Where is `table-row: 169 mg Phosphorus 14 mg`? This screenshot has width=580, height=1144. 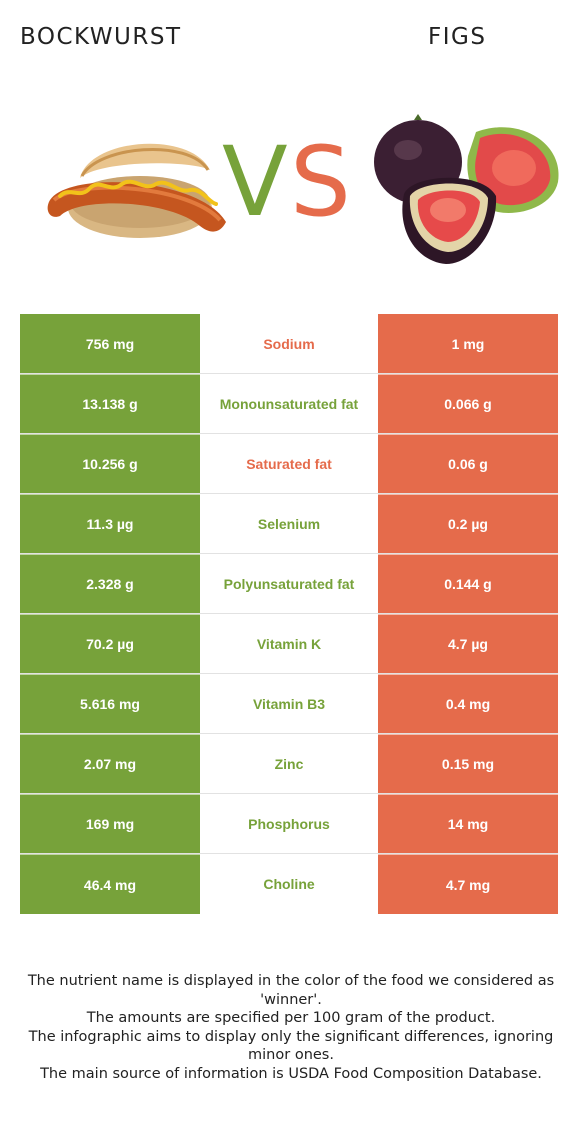
table-row: 169 mg Phosphorus 14 mg is located at coordinates (289, 824).